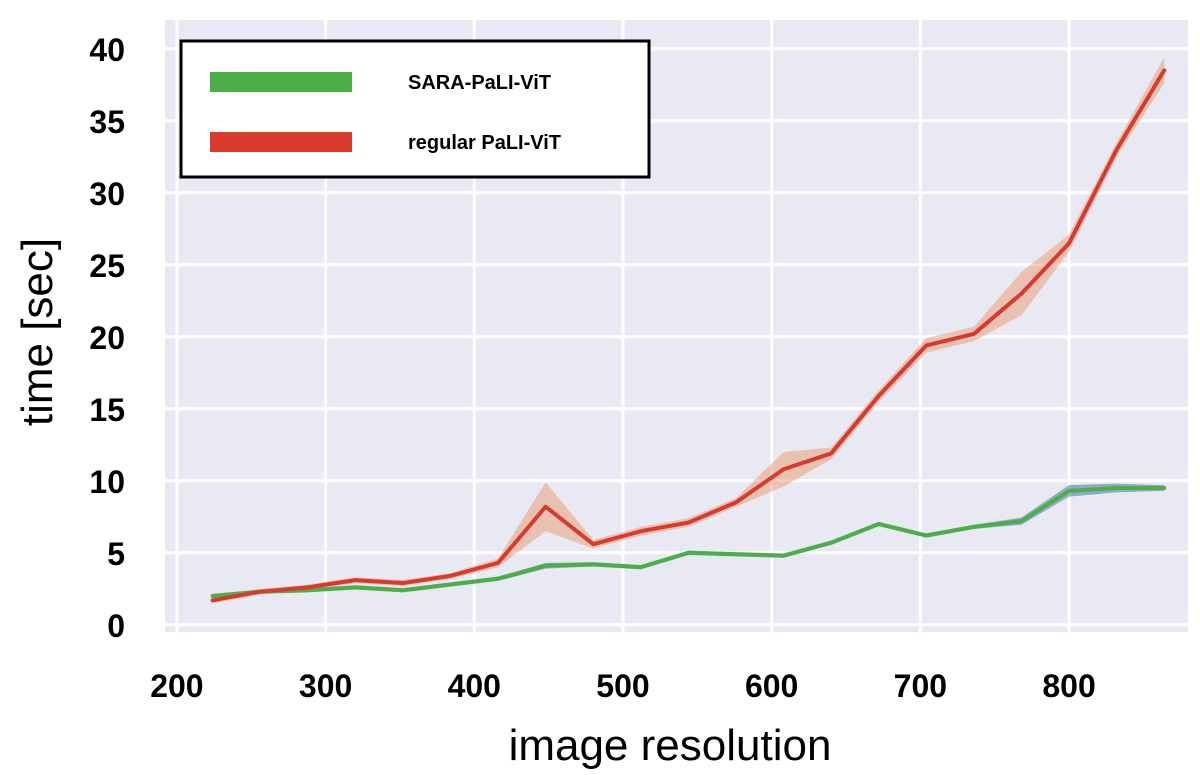 This screenshot has height=775, width=1200. I want to click on y-tick-label: 30, so click(107, 194).